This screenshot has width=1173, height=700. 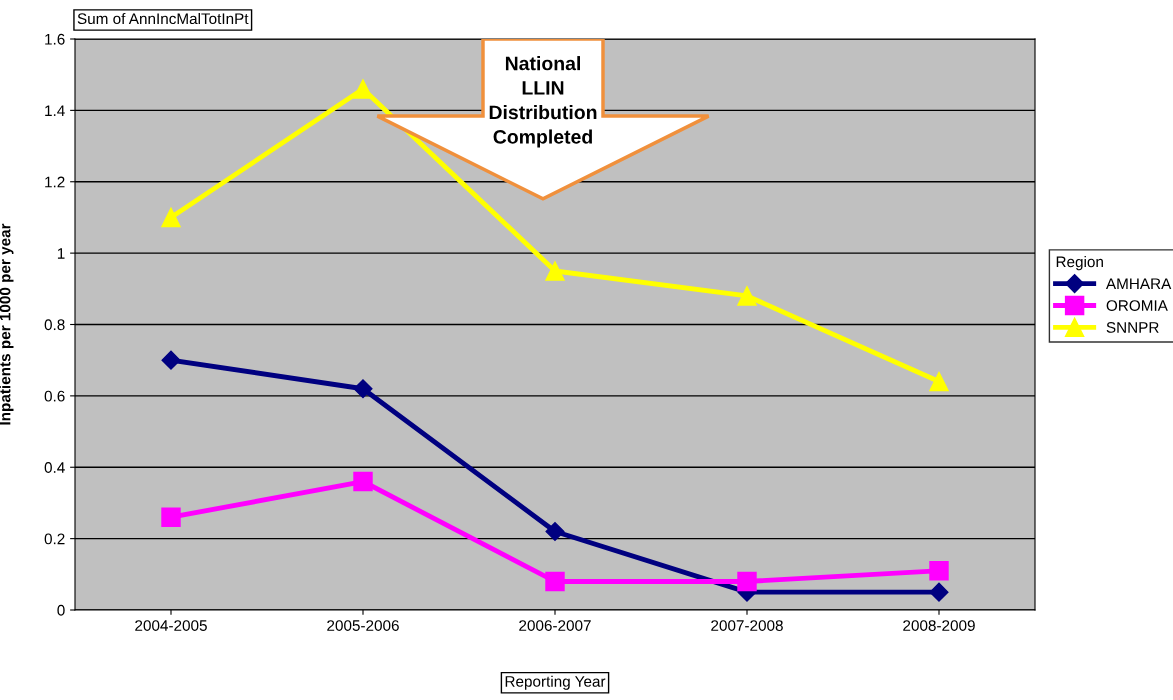 I want to click on annotation: National LLIN Distribution Completed, so click(x=543, y=102).